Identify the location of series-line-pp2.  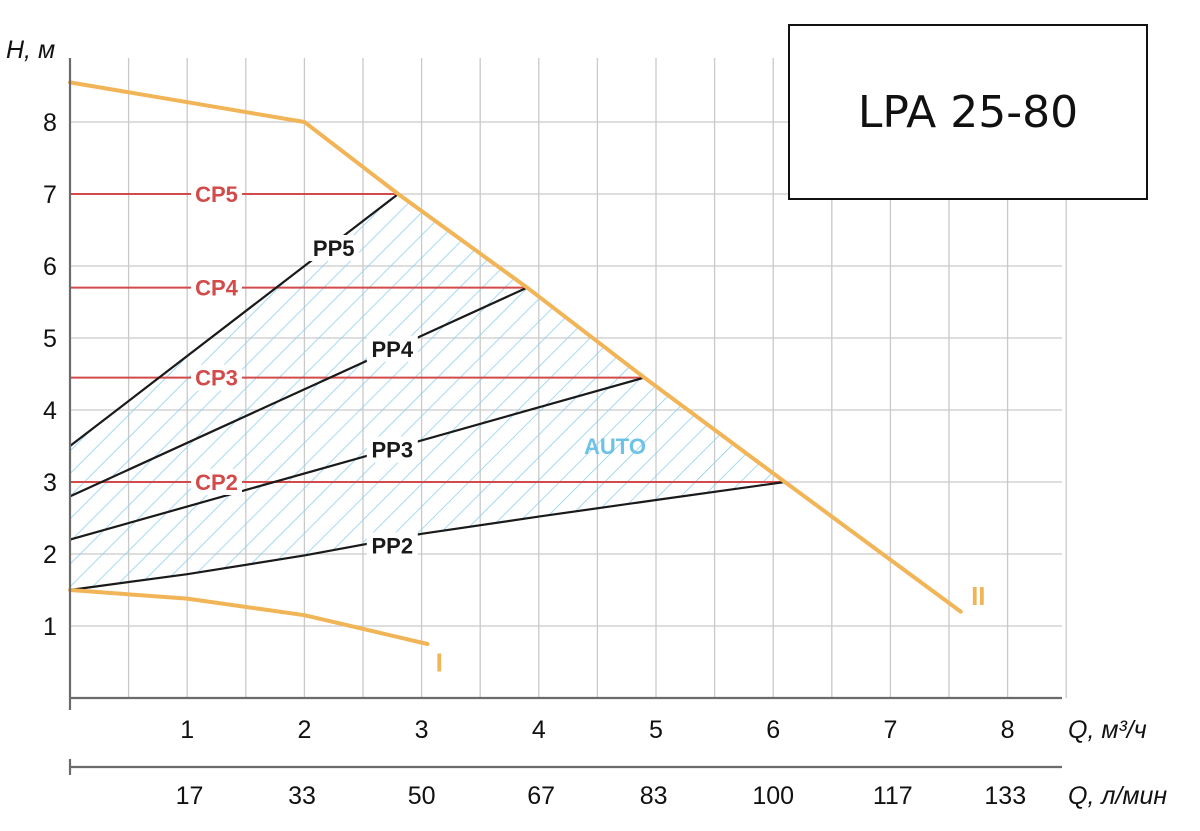
(427, 536).